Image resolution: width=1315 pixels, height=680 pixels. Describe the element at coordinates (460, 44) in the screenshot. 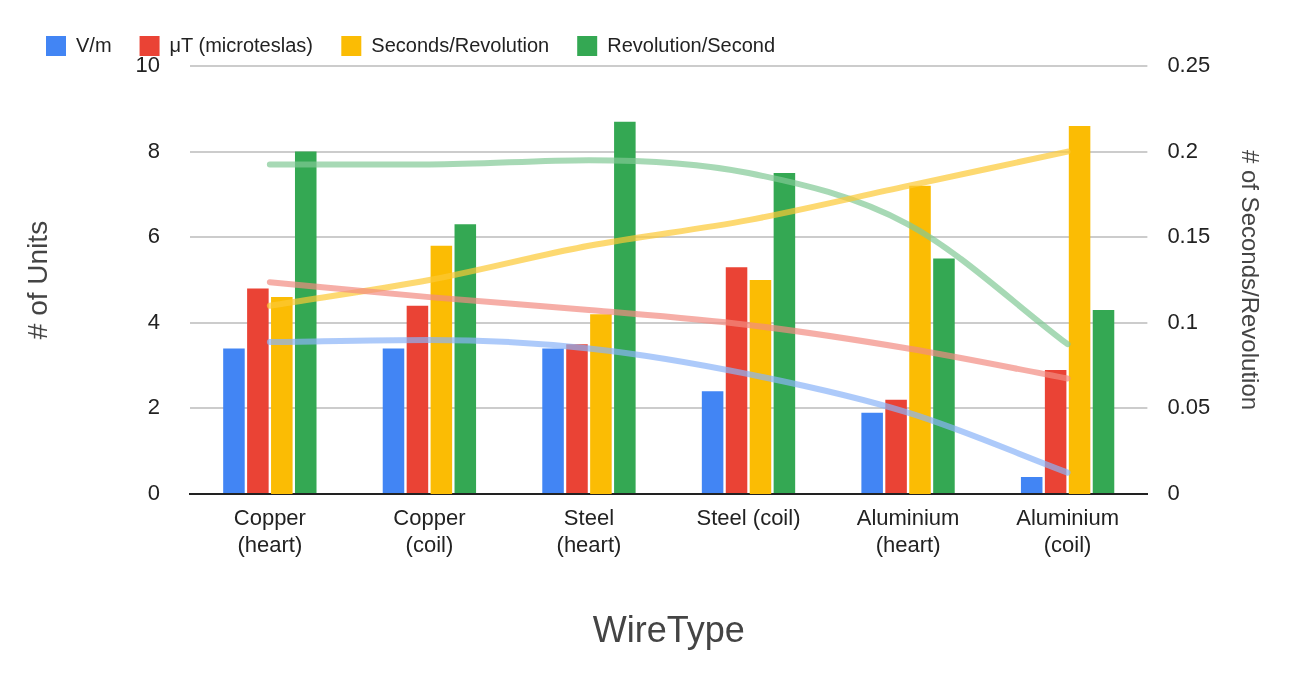

I see `legend-label: Seconds/Revolution` at that location.